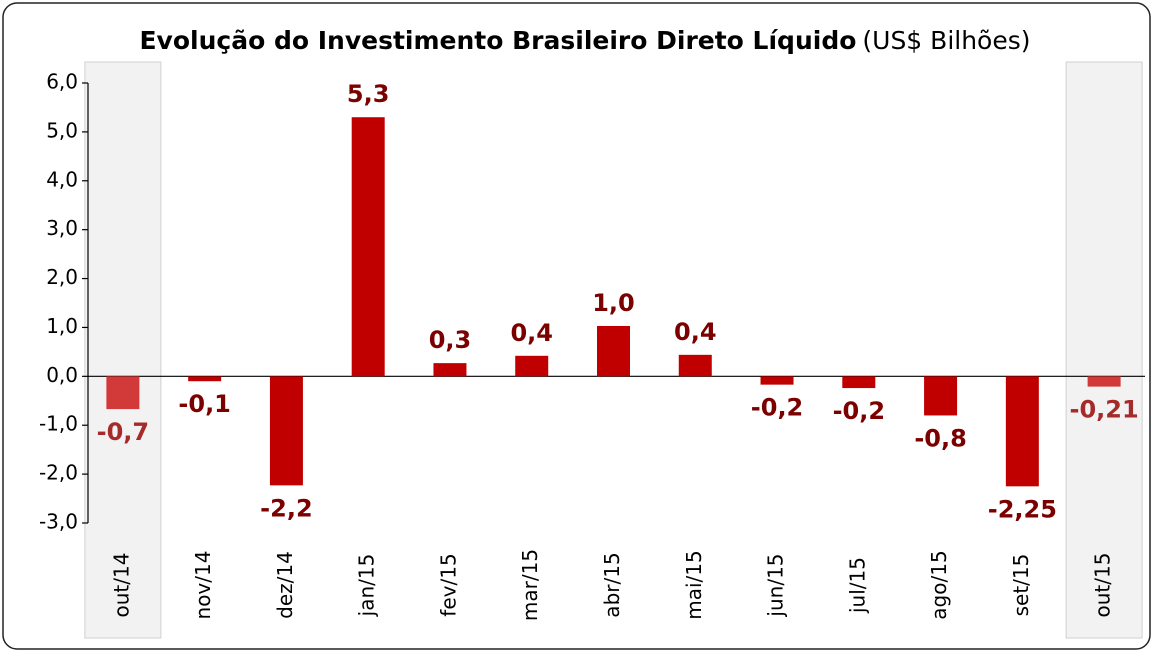 This screenshot has width=1153, height=656. What do you see at coordinates (285, 585) in the screenshot?
I see `x-tick-label: dez/14` at bounding box center [285, 585].